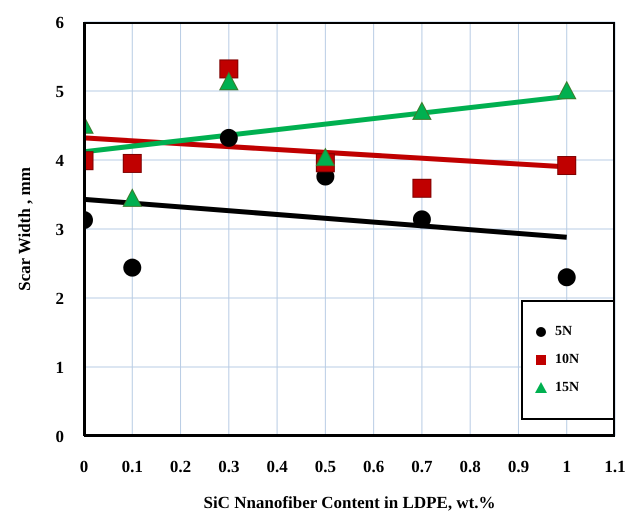 The image size is (633, 522). I want to click on legend-label: 5N, so click(563, 332).